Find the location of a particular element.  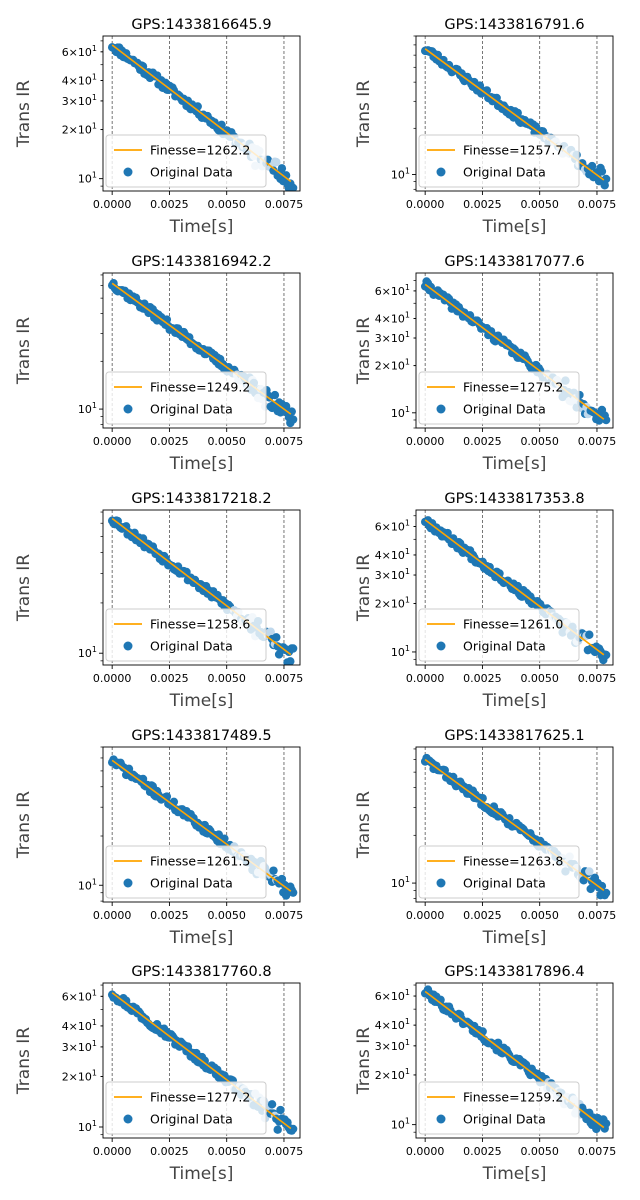

legend-fit-label: Finesse=1262.2 is located at coordinates (200, 150).